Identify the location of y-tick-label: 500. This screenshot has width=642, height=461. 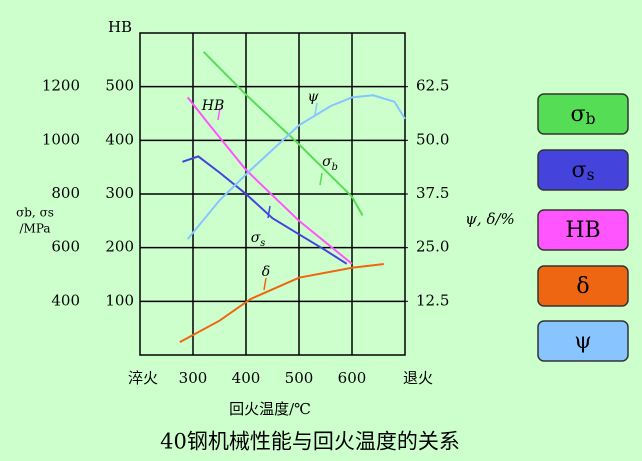
(119, 86).